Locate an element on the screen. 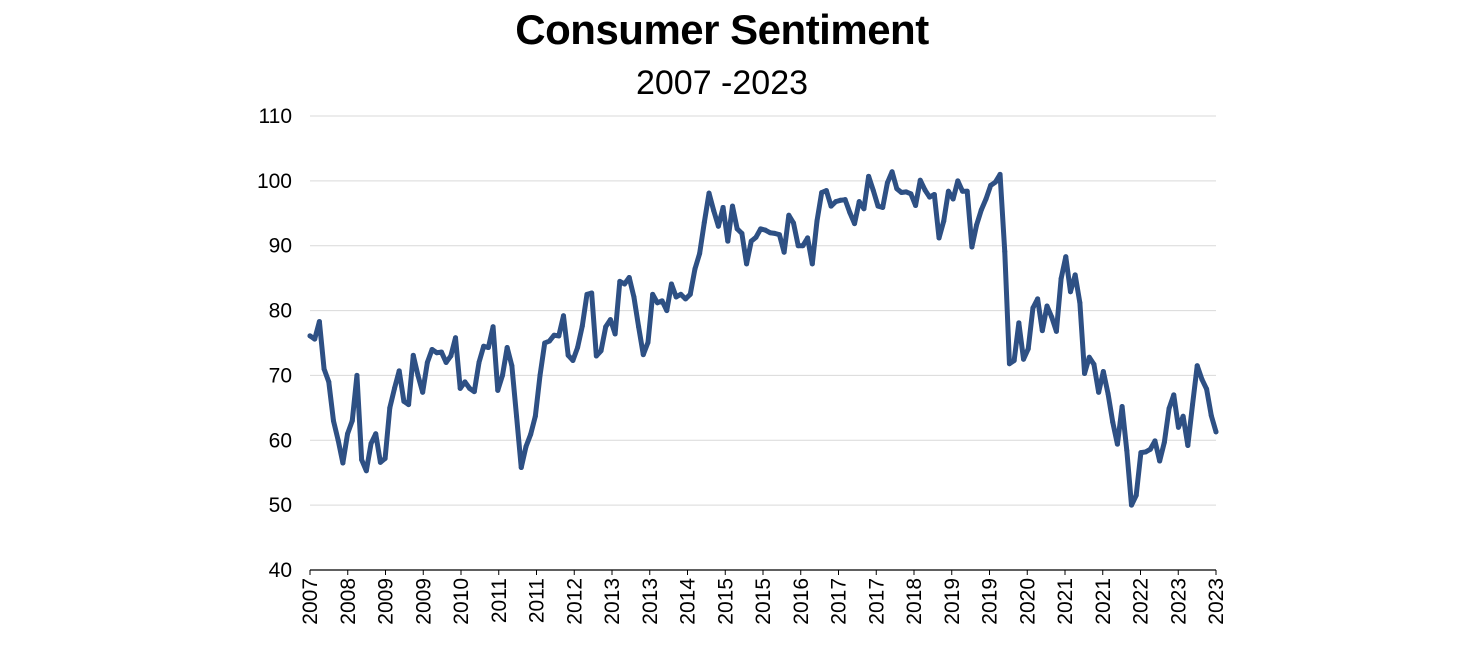 Image resolution: width=1464 pixels, height=662 pixels. x-tick-label: 2018 is located at coordinates (914, 601).